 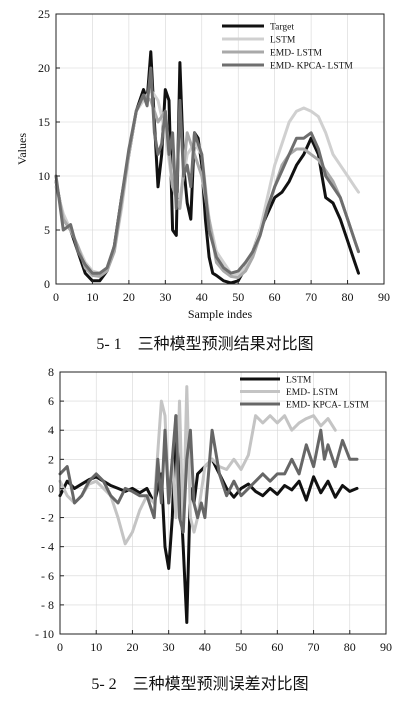 I want to click on figure-caption: 5- 2 三种模型预测误差对比图, so click(x=199, y=684).